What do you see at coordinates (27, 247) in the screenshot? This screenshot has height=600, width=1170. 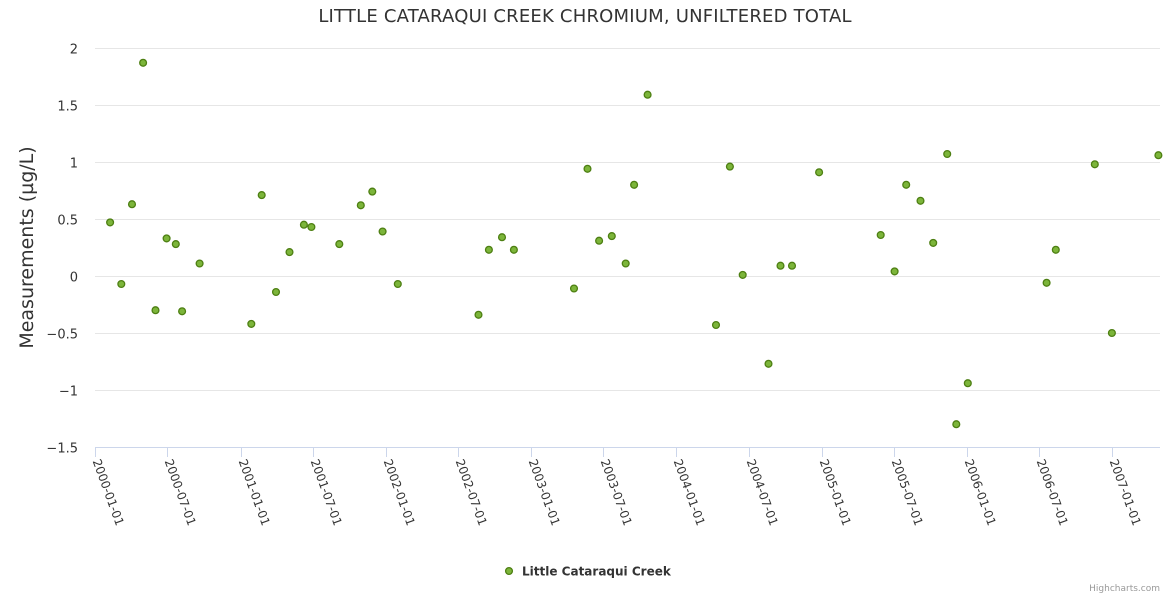 I see `y-axis-title: Measurements (µg/L)` at bounding box center [27, 247].